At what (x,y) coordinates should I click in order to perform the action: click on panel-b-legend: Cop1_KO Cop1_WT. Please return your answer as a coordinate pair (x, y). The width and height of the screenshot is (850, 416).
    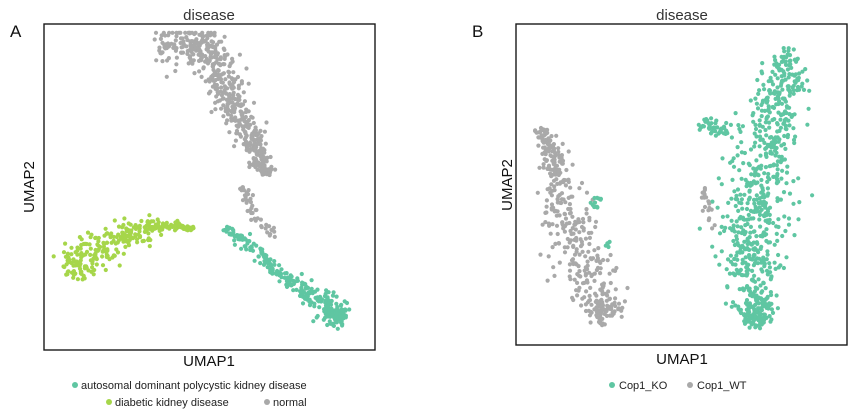
    Looking at the image, I should click on (678, 386).